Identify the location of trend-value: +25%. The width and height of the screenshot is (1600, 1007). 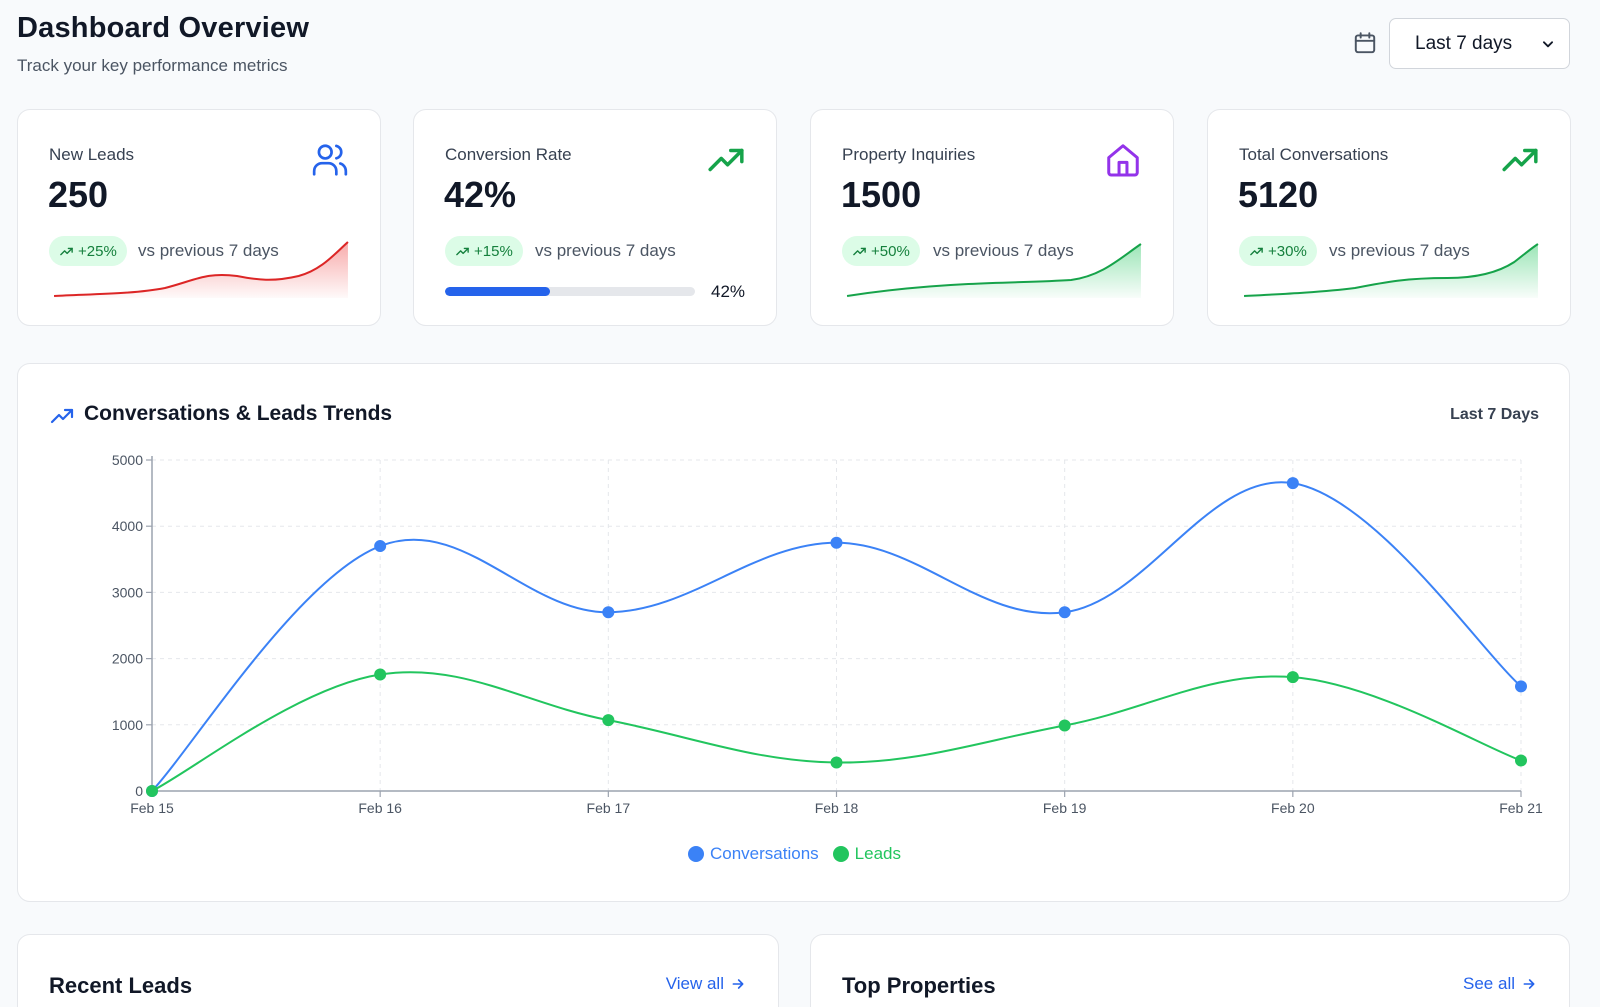
(97, 251).